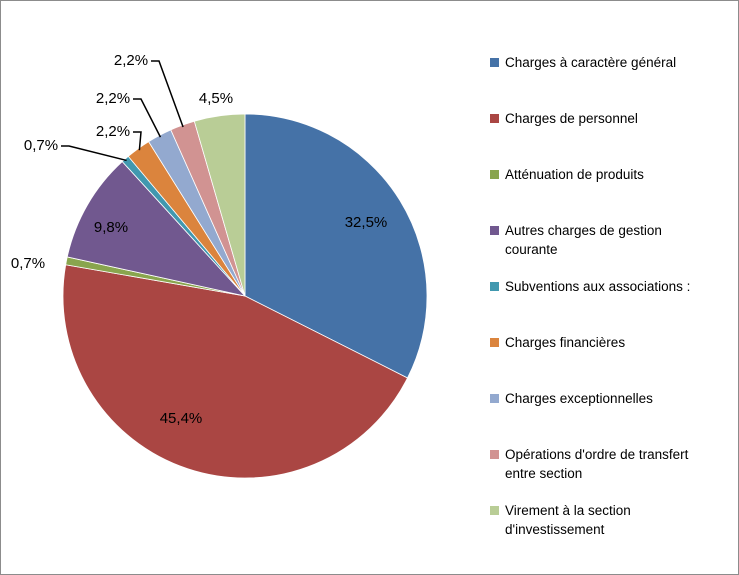 The width and height of the screenshot is (739, 575). Describe the element at coordinates (591, 62) in the screenshot. I see `legend-label: Charges à caractère général` at that location.